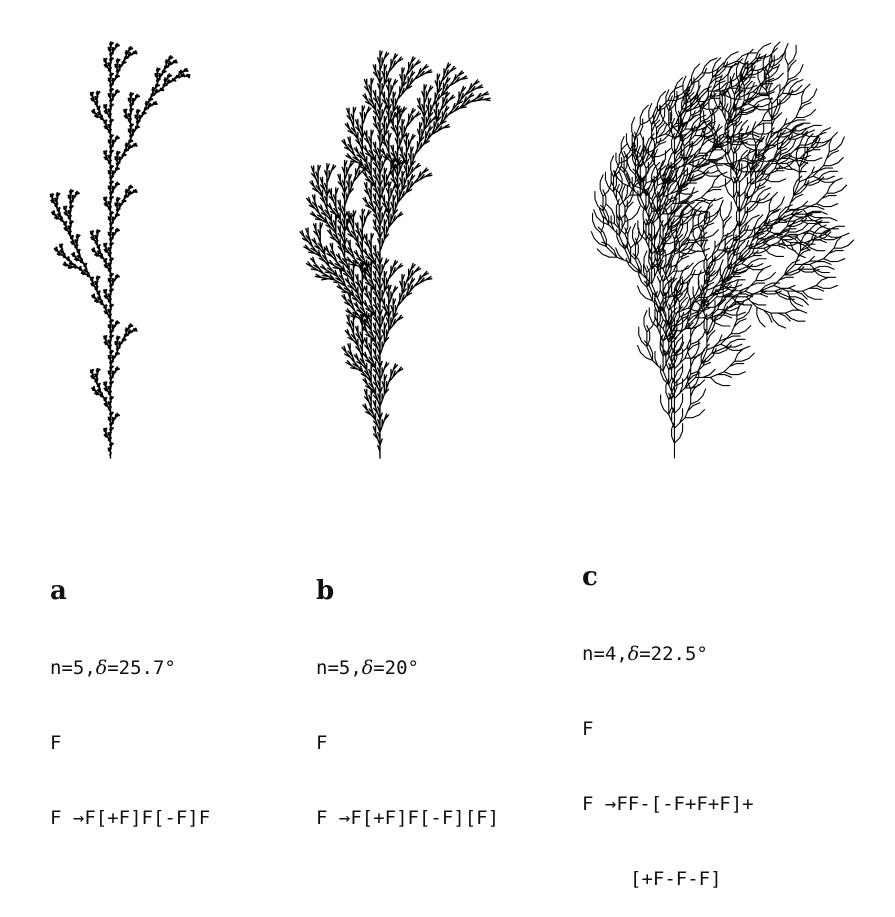 Image resolution: width=895 pixels, height=917 pixels. Describe the element at coordinates (141, 668) in the screenshot. I see `delta-value-a: =25.7°` at that location.